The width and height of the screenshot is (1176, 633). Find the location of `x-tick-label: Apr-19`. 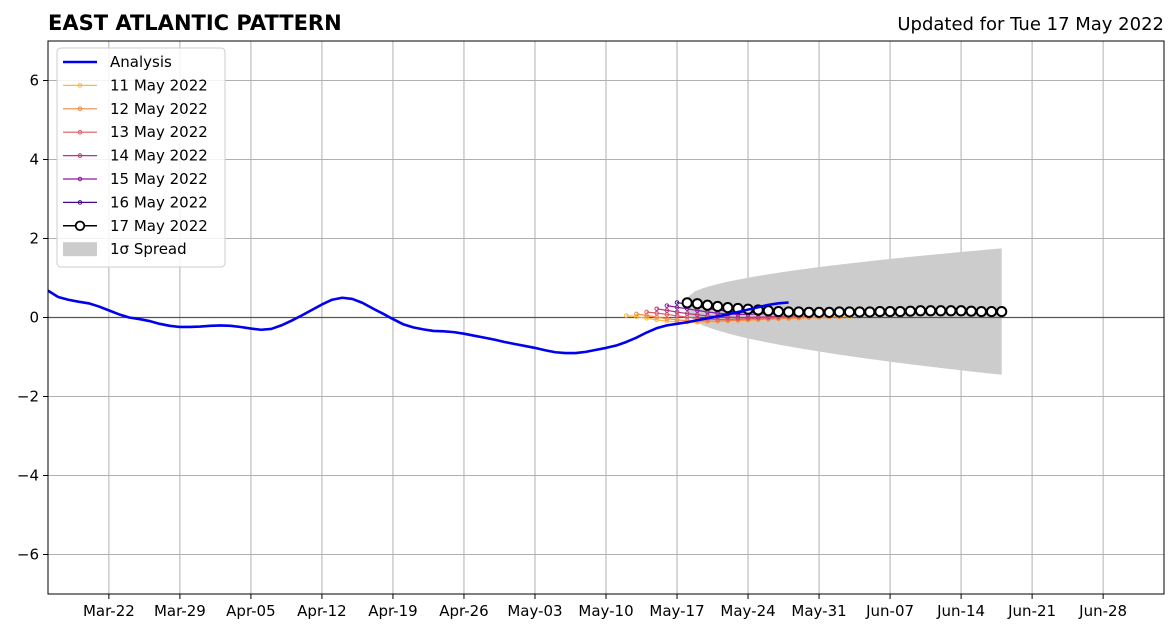

x-tick-label: Apr-19 is located at coordinates (393, 611).